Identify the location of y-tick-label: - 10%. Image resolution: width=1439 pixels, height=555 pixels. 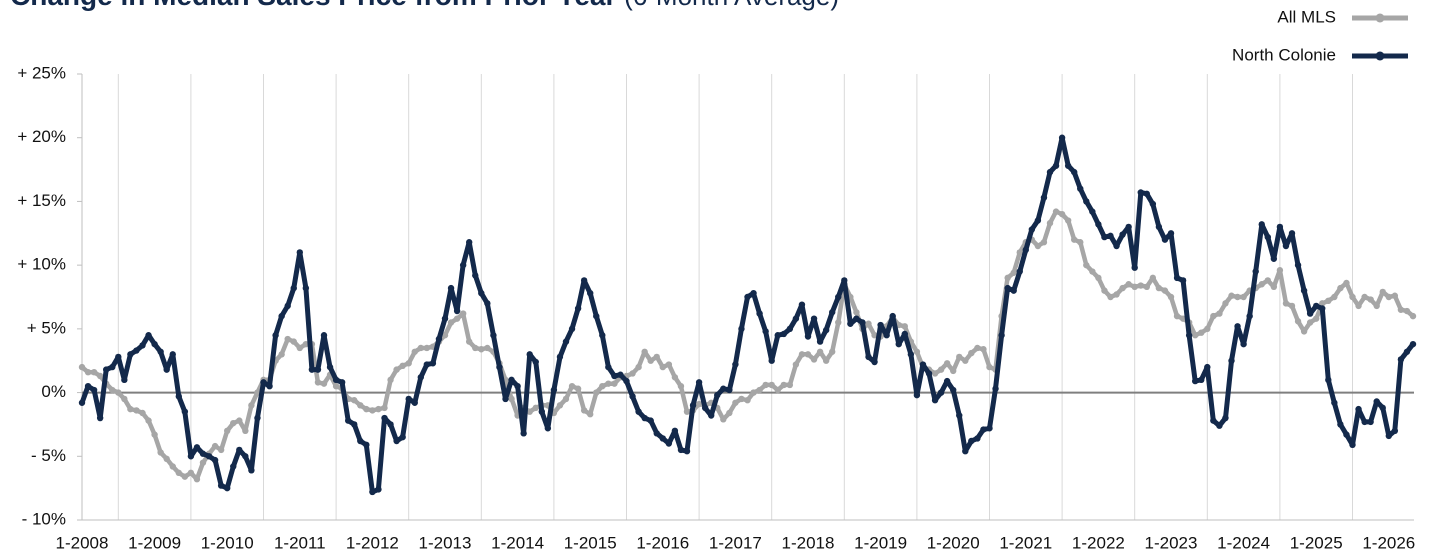
(44, 518).